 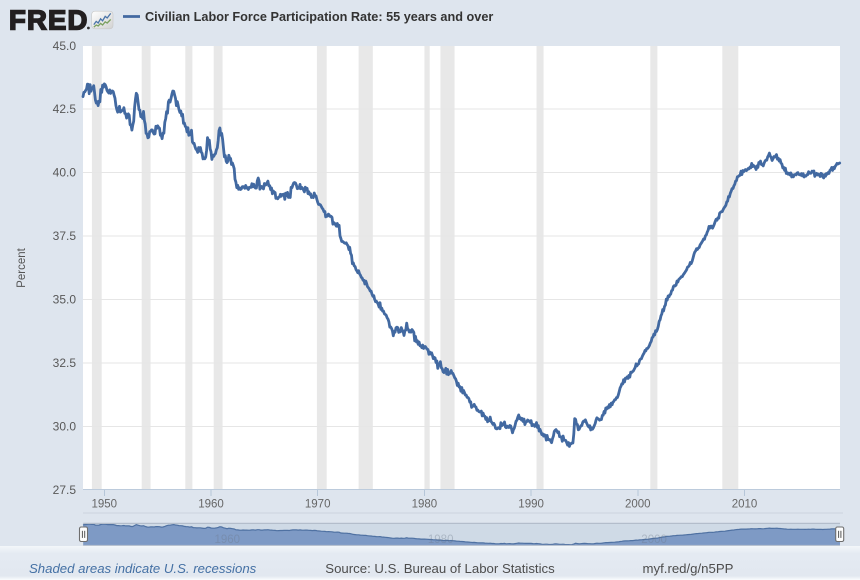 I want to click on svg-text: 1950, so click(x=105, y=505).